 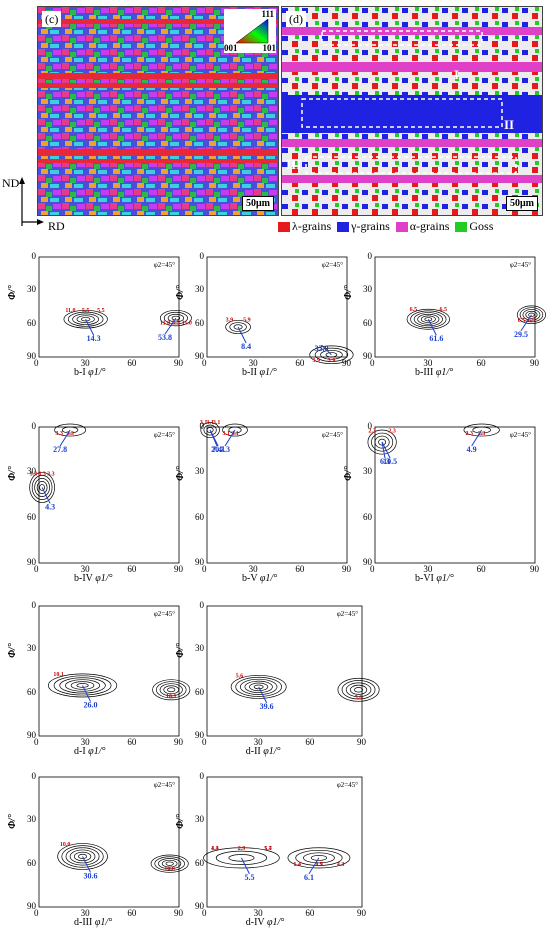 I want to click on contour-level-label: 6.5, so click(x=444, y=310).